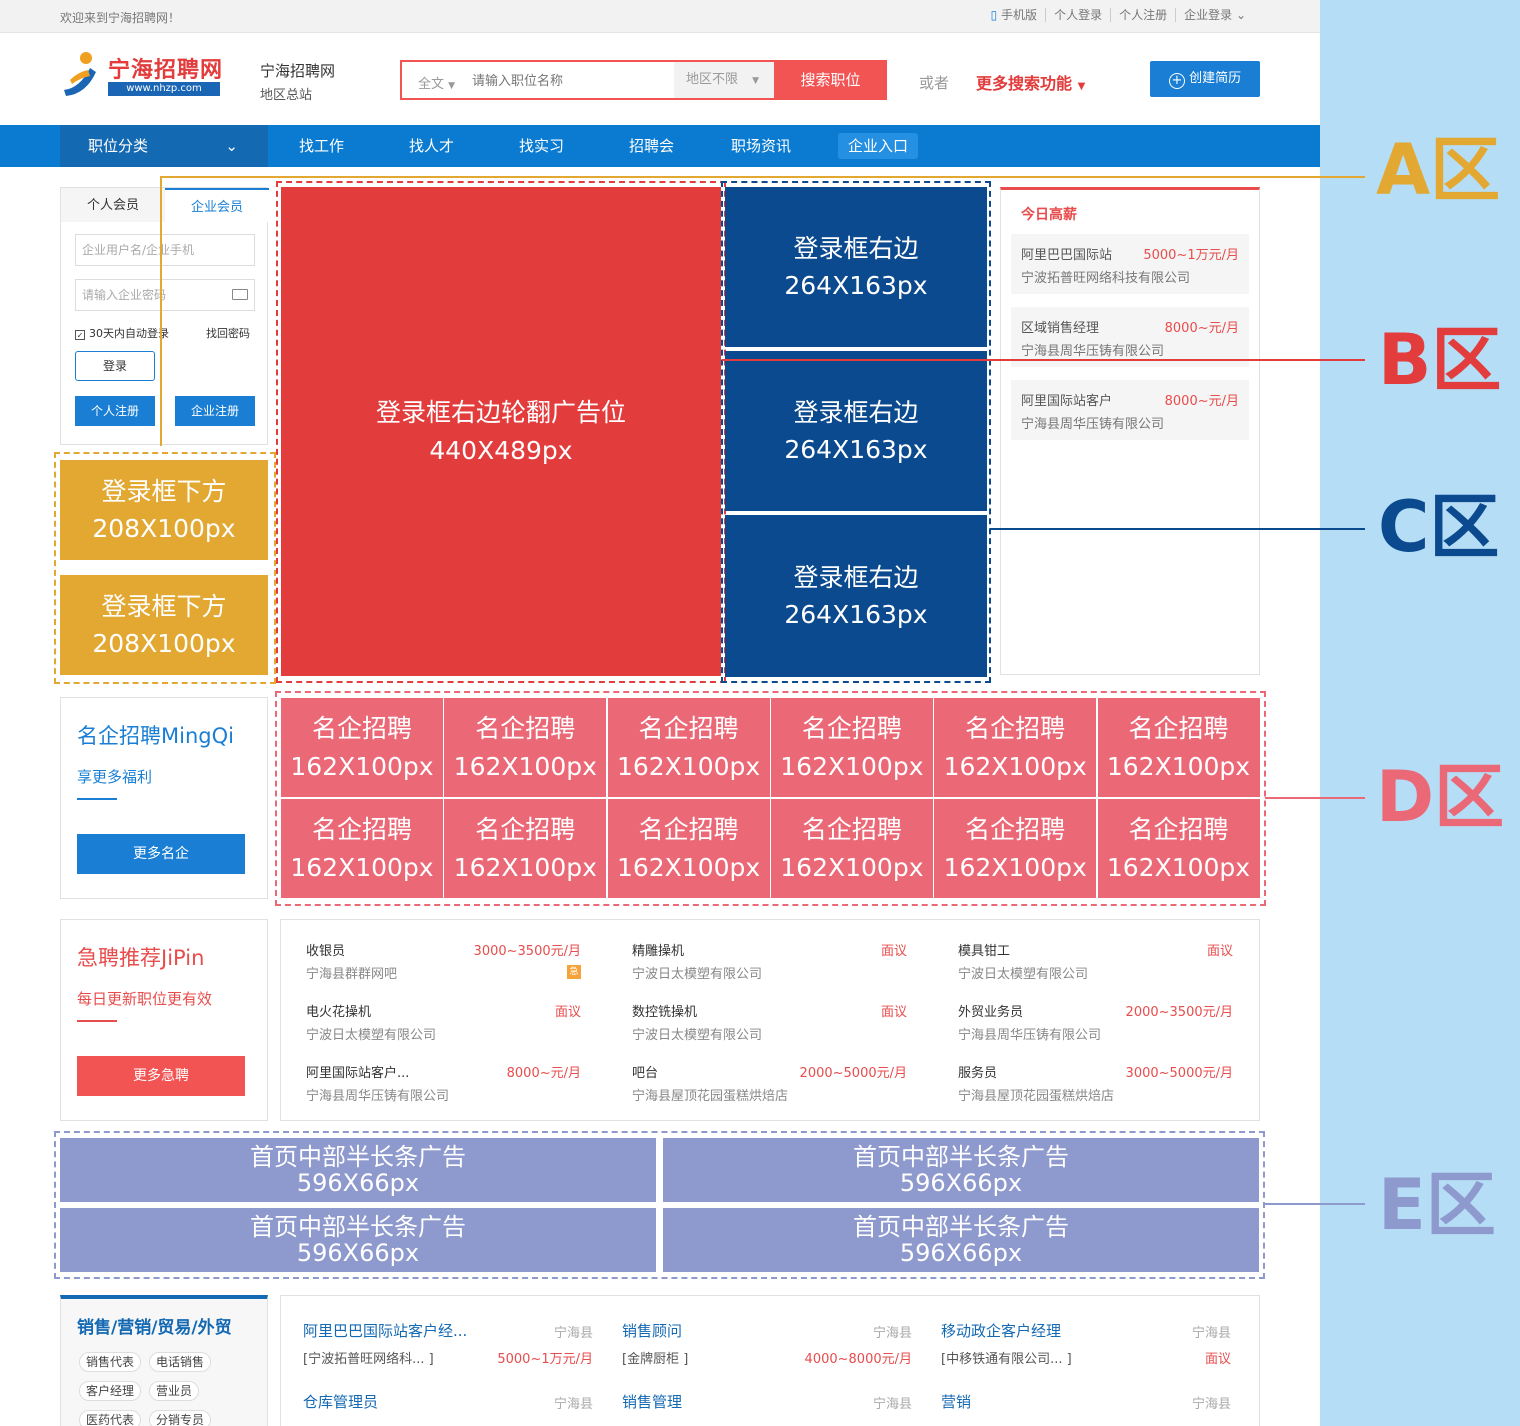 This screenshot has width=1520, height=1426. I want to click on high-pay-item: 阿里国际站客户 8000~元/月 宁海县周华压铸有限公司, so click(1130, 410).